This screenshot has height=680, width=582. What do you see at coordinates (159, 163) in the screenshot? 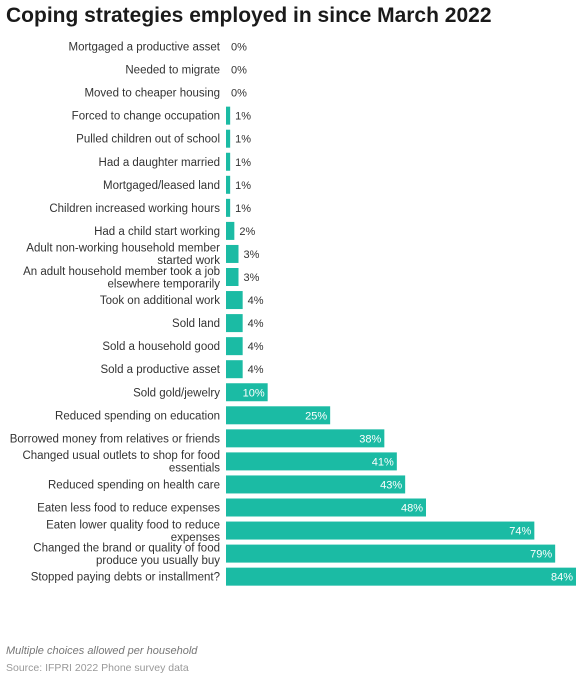
I see `category-label: Had a daughter married` at bounding box center [159, 163].